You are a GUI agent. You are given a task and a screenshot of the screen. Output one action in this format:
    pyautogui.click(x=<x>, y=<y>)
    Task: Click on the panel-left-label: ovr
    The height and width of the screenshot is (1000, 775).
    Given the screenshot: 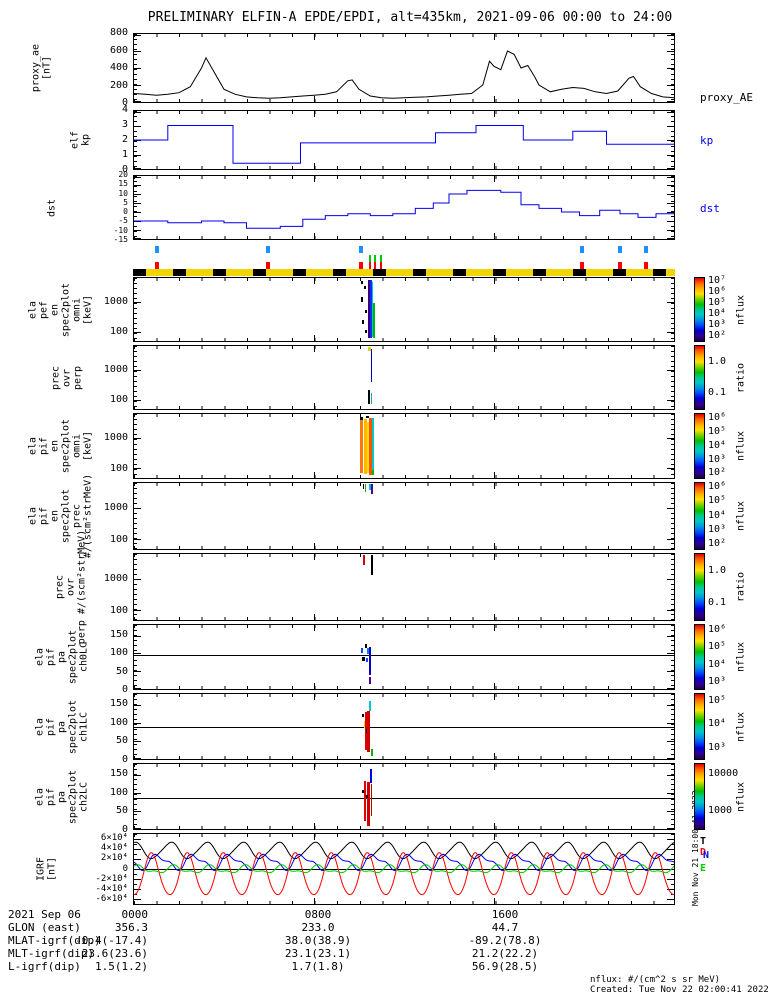 What is the action you would take?
    pyautogui.click(x=71, y=587)
    